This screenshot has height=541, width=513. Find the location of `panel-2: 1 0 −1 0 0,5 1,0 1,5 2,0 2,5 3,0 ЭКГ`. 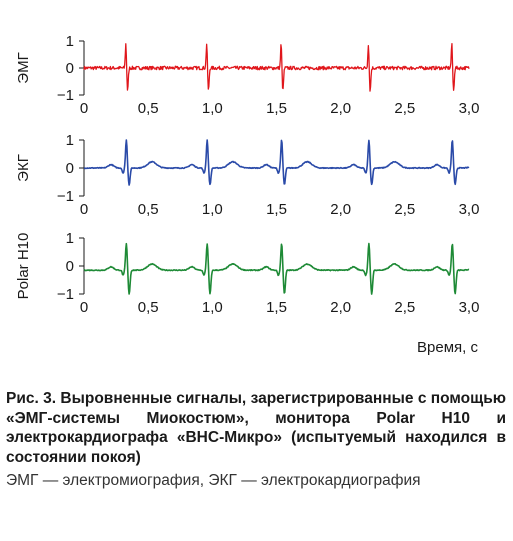

panel-2: 1 0 −1 0 0,5 1,0 1,5 2,0 2,5 3,0 ЭКГ is located at coordinates (247, 175).